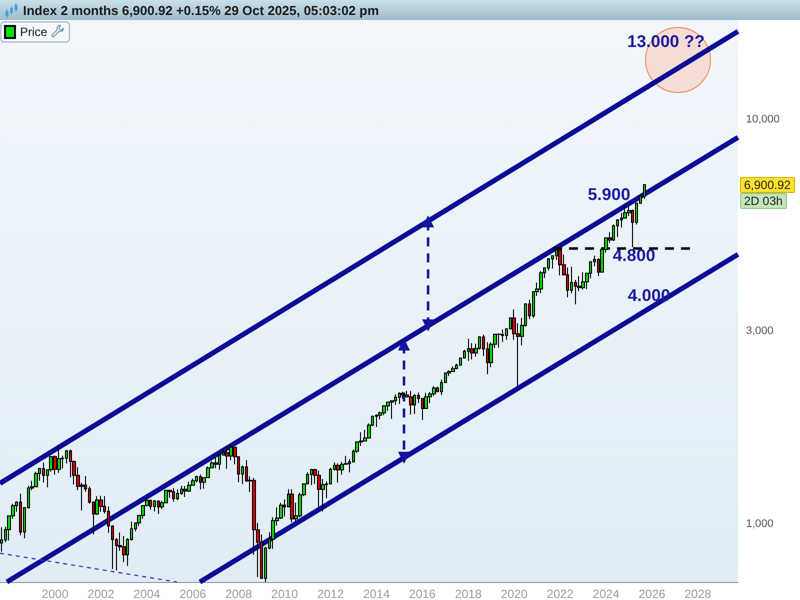 This screenshot has width=800, height=600. What do you see at coordinates (330, 593) in the screenshot?
I see `x-tick-label: 2012` at bounding box center [330, 593].